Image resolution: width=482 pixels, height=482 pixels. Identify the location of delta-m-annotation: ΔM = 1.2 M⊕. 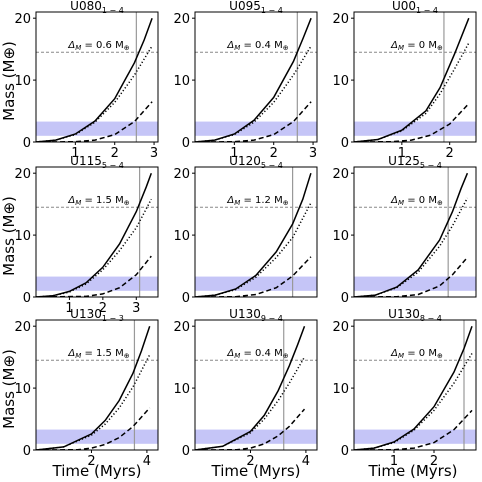
(257, 201).